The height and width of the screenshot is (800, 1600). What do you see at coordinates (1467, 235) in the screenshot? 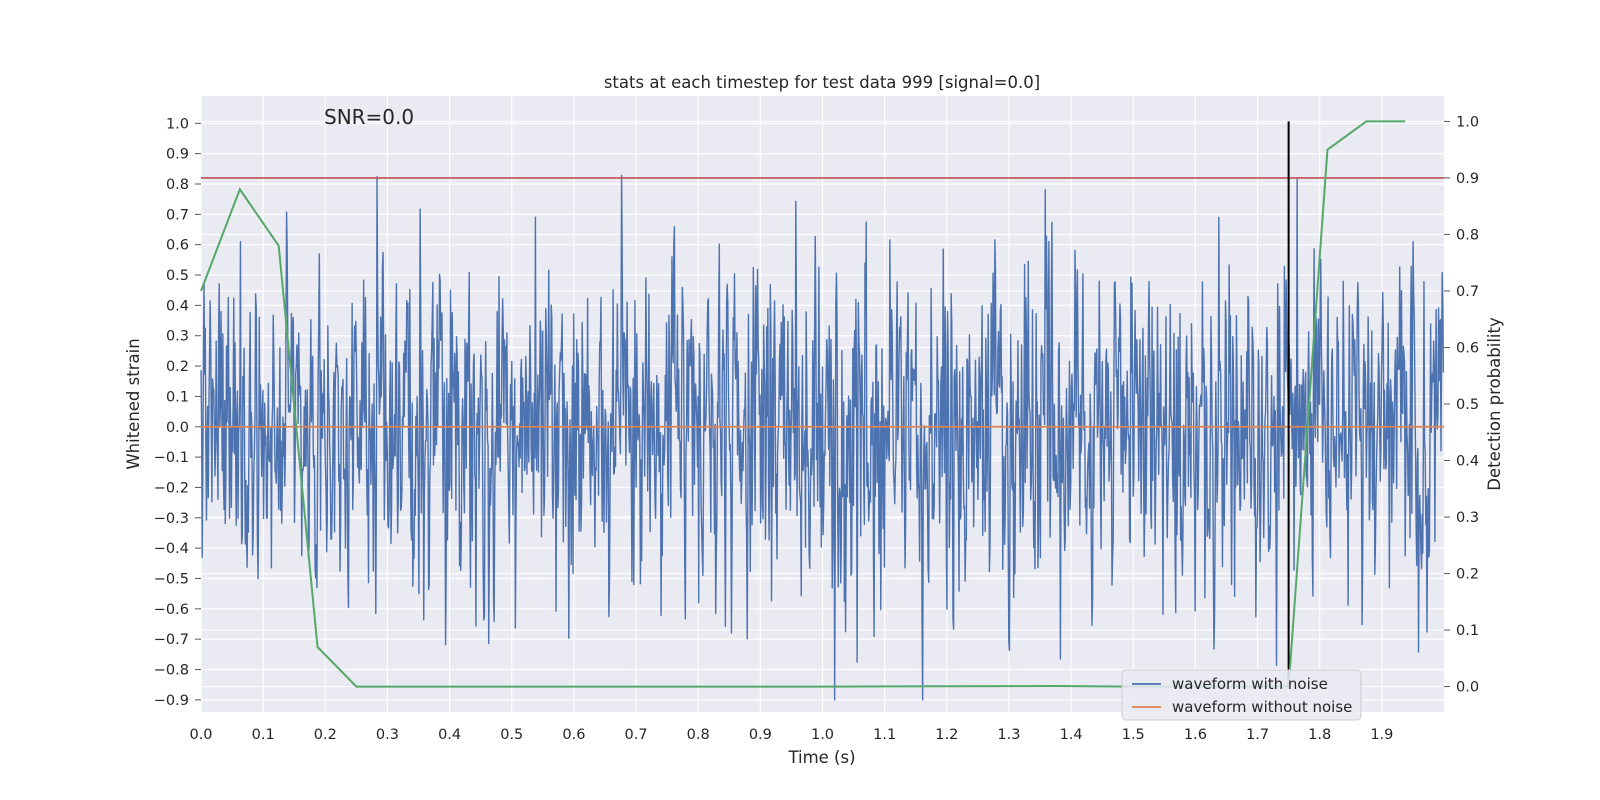
I see `y-right-tick-label: 0.8` at bounding box center [1467, 235].